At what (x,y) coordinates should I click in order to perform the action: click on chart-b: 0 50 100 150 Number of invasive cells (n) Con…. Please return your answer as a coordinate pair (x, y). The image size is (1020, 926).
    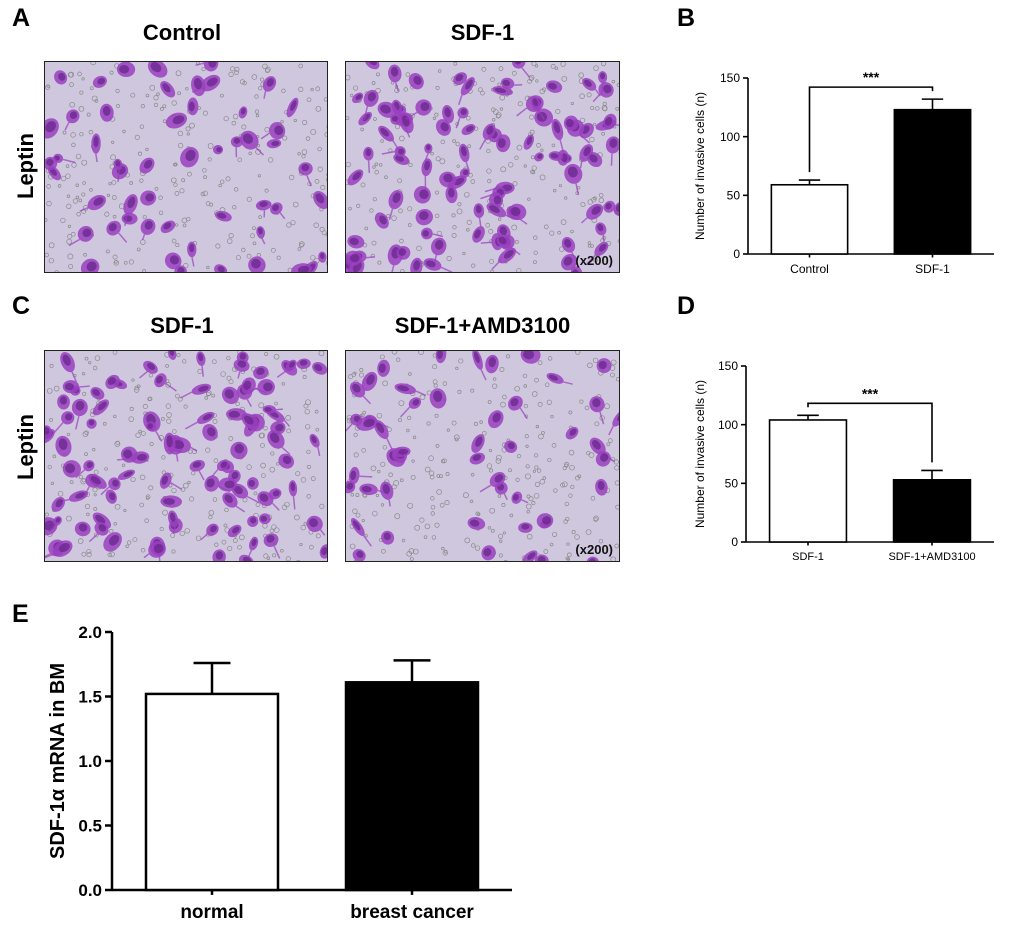
    Looking at the image, I should click on (843, 172).